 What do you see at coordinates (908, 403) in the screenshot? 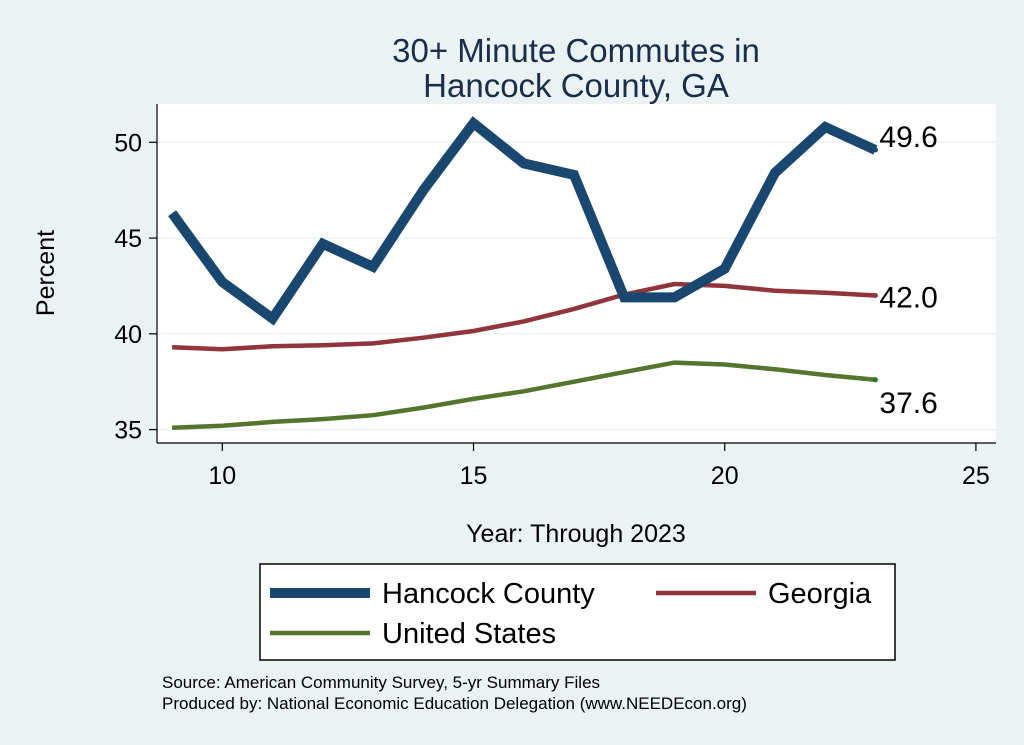
I see `end-value-label: 37.6` at bounding box center [908, 403].